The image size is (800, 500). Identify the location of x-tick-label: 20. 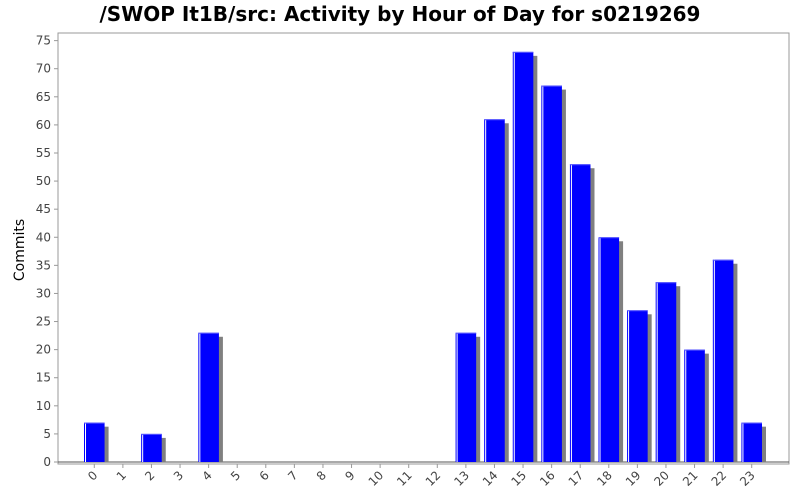
(661, 478).